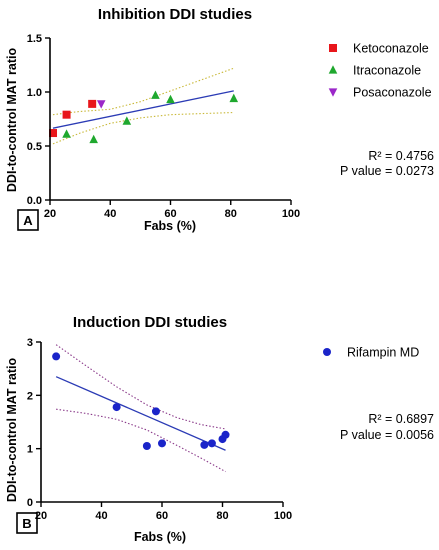 The height and width of the screenshot is (550, 439). I want to click on panel-b-title: Induction DDI studies, so click(150, 322).